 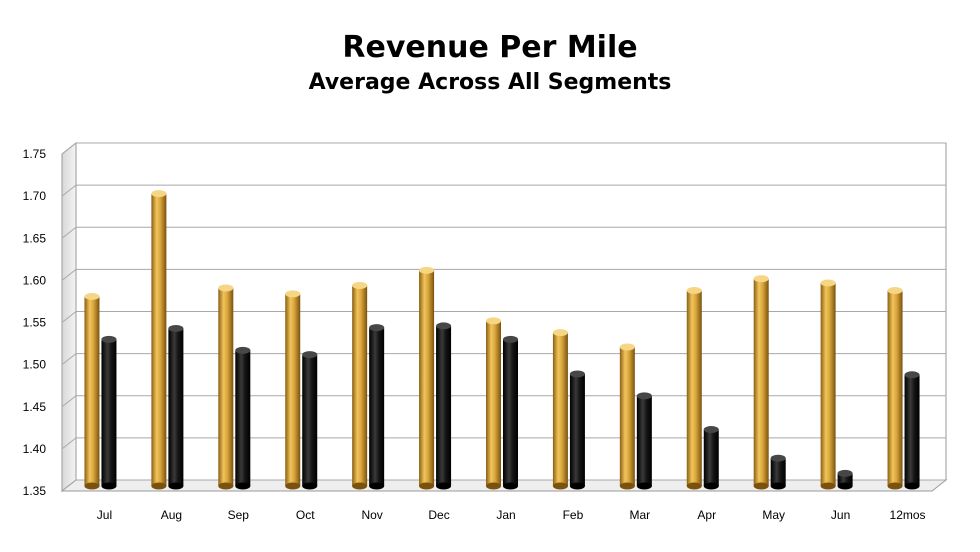 I want to click on chart-title: Revenue Per Mile, so click(x=490, y=47).